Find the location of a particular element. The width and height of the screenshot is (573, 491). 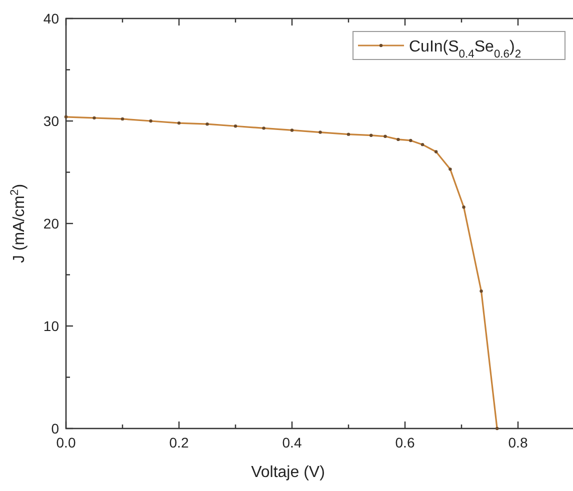

y-tick-label: 0 is located at coordinates (55, 428).